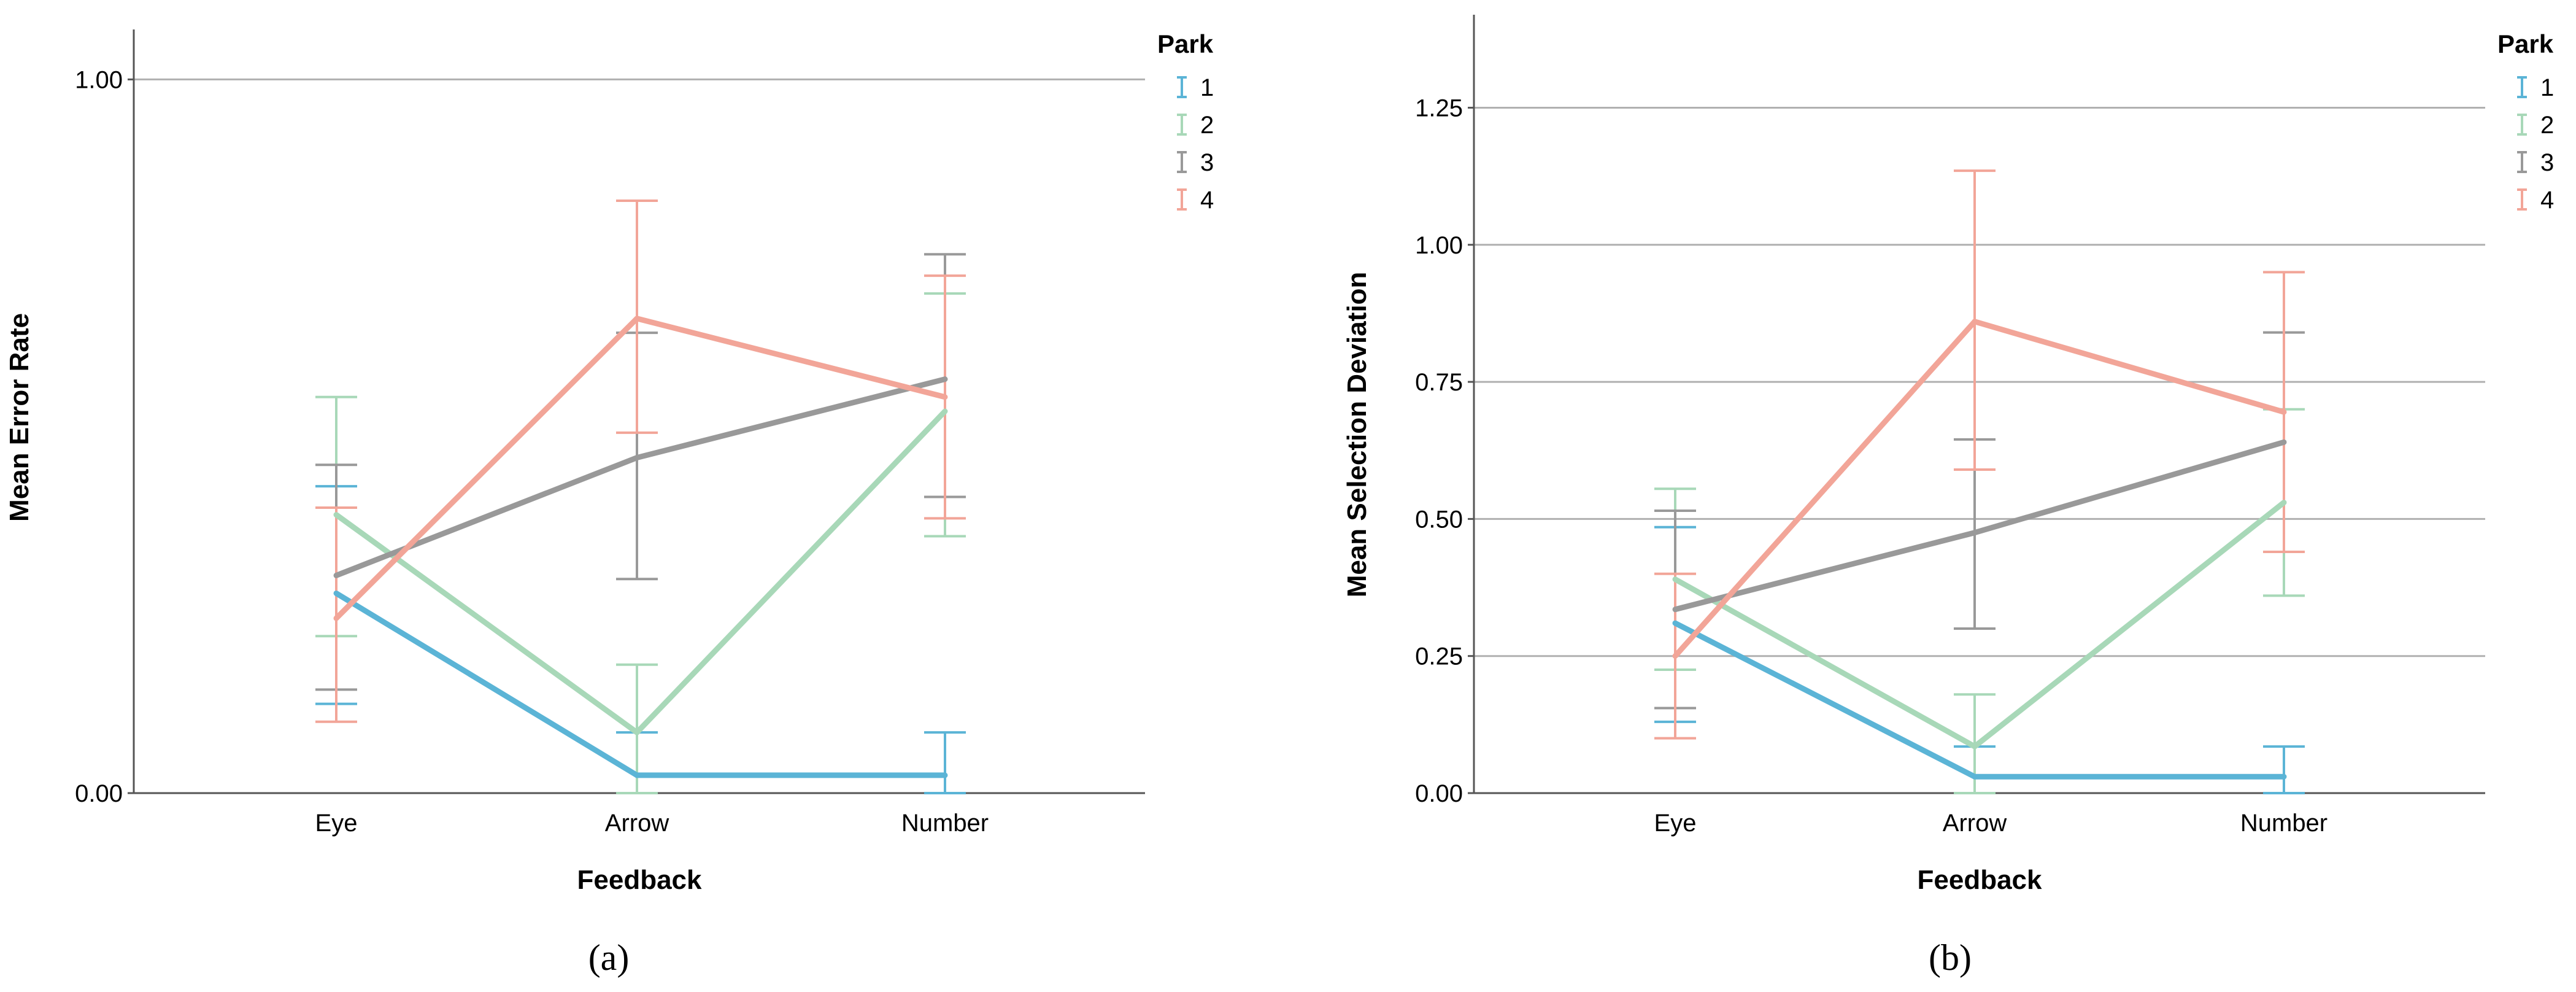  Describe the element at coordinates (1357, 435) in the screenshot. I see `y-axis-title: Mean Selection Deviation` at that location.